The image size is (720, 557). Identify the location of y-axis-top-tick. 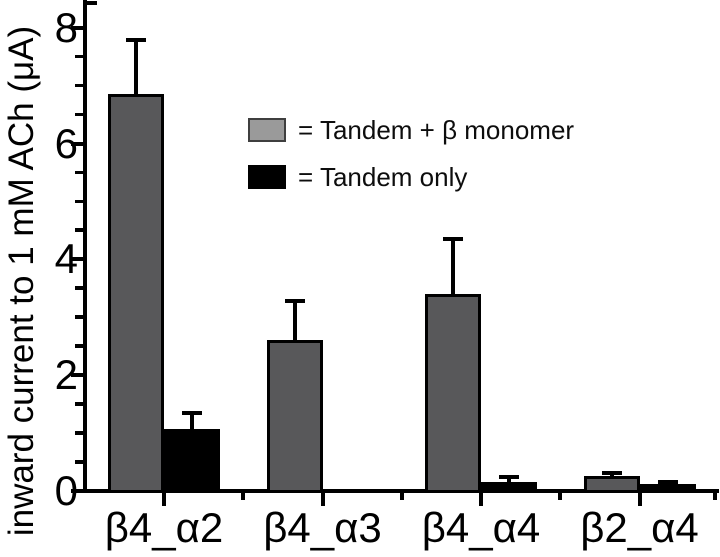
(92, 3).